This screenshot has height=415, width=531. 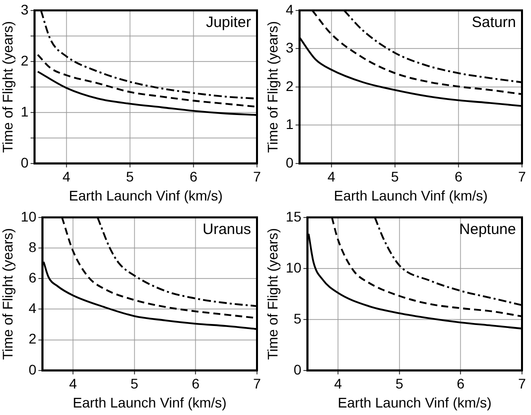 I want to click on annotation: Saturn, so click(x=494, y=23).